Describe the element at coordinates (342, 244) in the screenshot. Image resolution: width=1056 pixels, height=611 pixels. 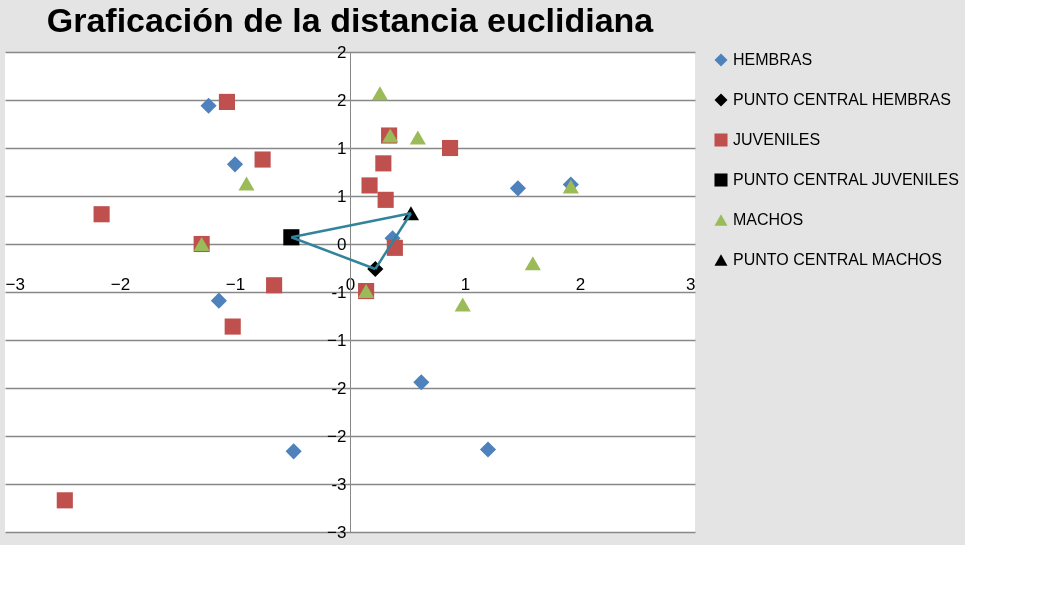
I see `y-tick-label: 0` at that location.